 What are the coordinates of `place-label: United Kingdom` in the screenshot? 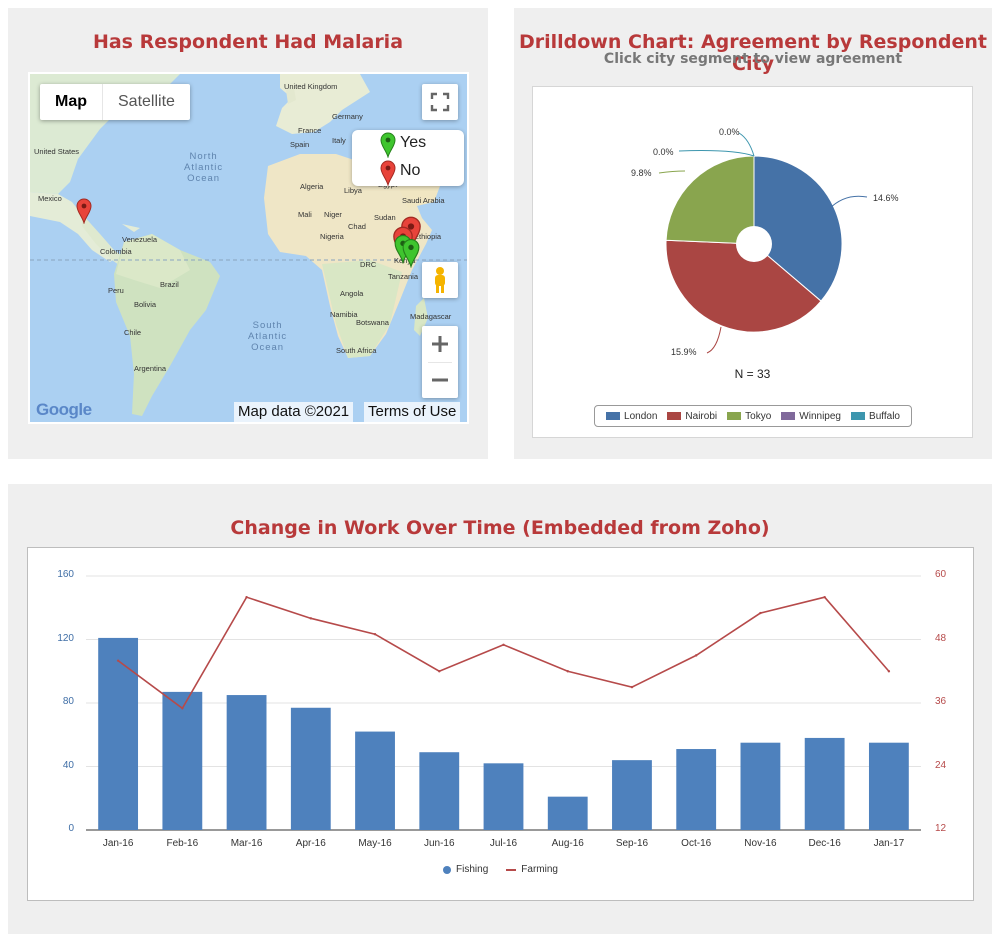 It's located at (311, 86).